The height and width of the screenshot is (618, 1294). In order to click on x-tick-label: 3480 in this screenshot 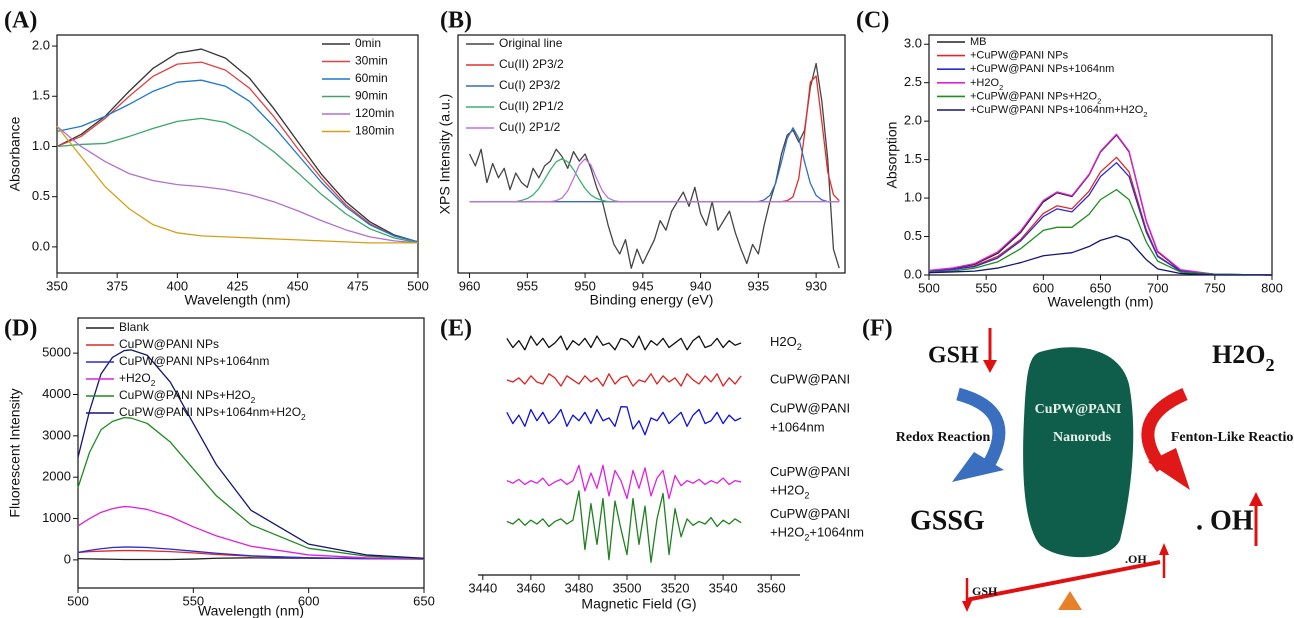, I will do `click(578, 587)`.